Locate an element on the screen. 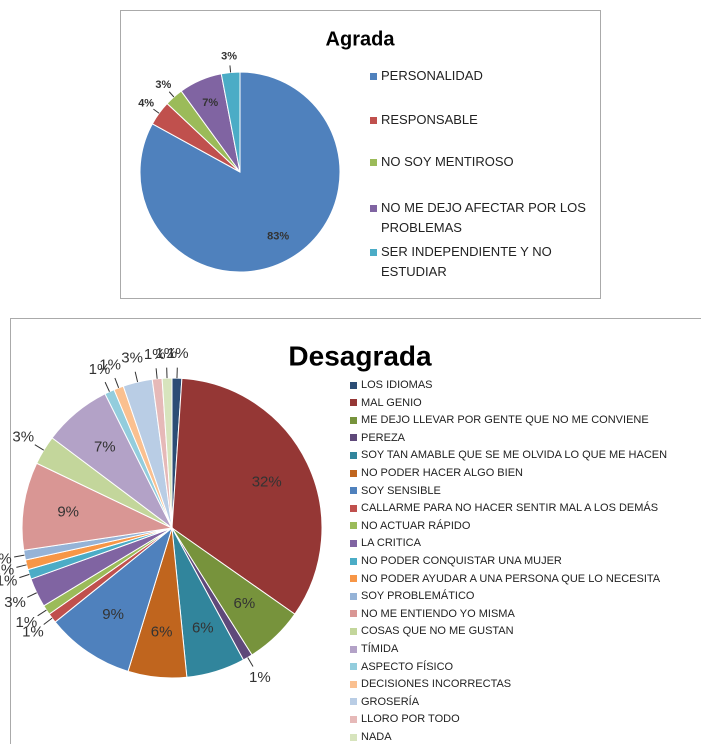 The image size is (701, 744). legend-label: PEREZA is located at coordinates (383, 437).